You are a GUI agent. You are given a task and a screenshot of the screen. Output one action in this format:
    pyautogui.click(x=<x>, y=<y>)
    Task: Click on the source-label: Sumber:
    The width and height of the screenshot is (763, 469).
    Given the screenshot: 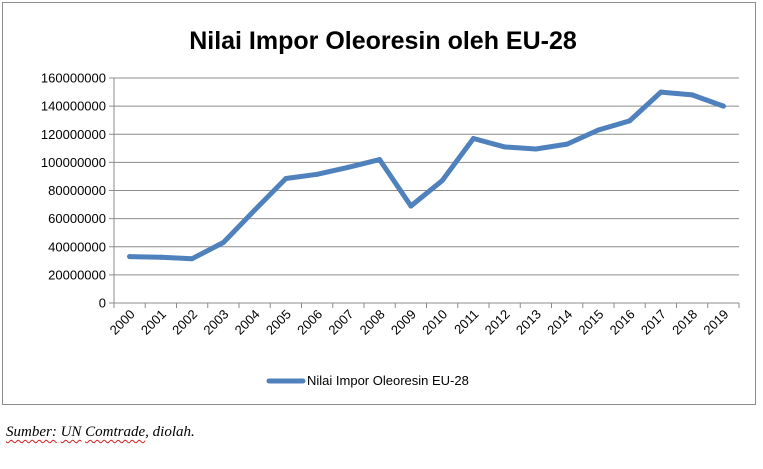 What is the action you would take?
    pyautogui.click(x=31, y=432)
    